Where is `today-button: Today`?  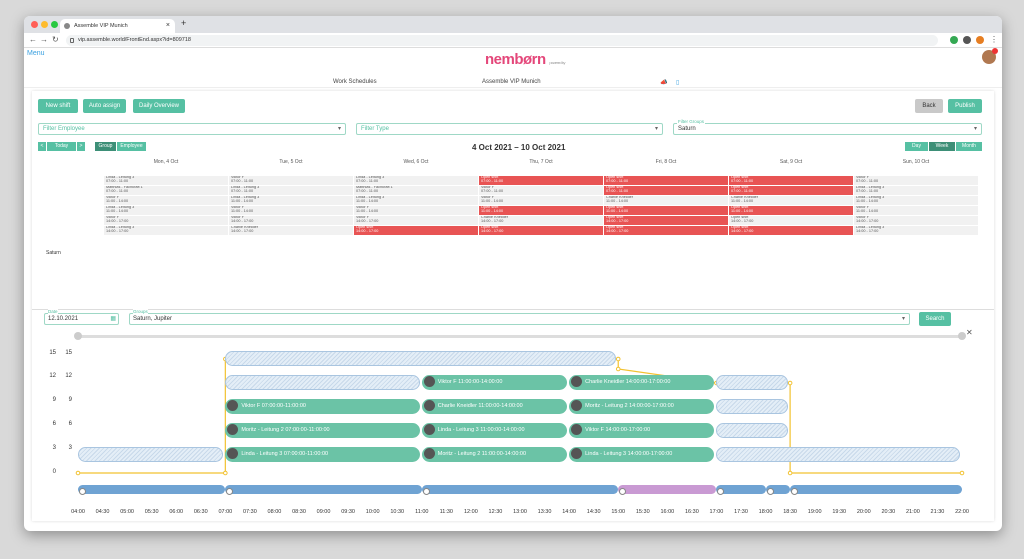 today-button: Today is located at coordinates (61, 146).